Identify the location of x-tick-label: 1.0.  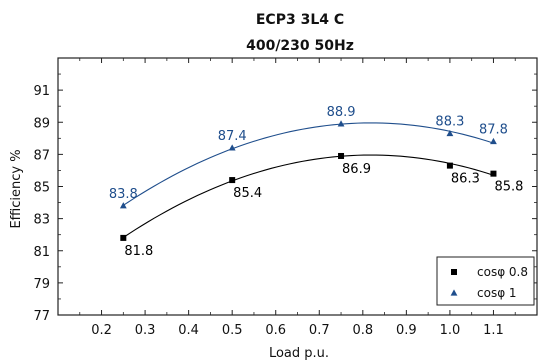
(450, 330).